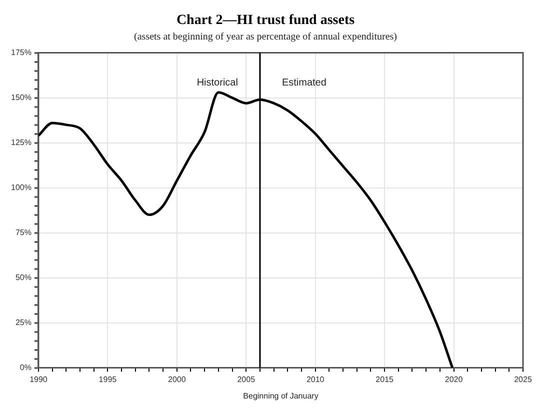 The height and width of the screenshot is (413, 545). What do you see at coordinates (523, 379) in the screenshot?
I see `x-tick-label: 2025` at bounding box center [523, 379].